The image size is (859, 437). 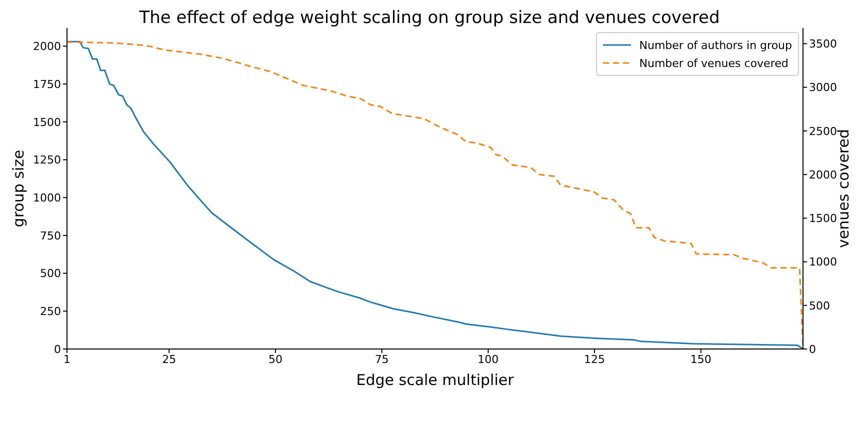 What do you see at coordinates (823, 44) in the screenshot?
I see `y2-tick-label: 3500` at bounding box center [823, 44].